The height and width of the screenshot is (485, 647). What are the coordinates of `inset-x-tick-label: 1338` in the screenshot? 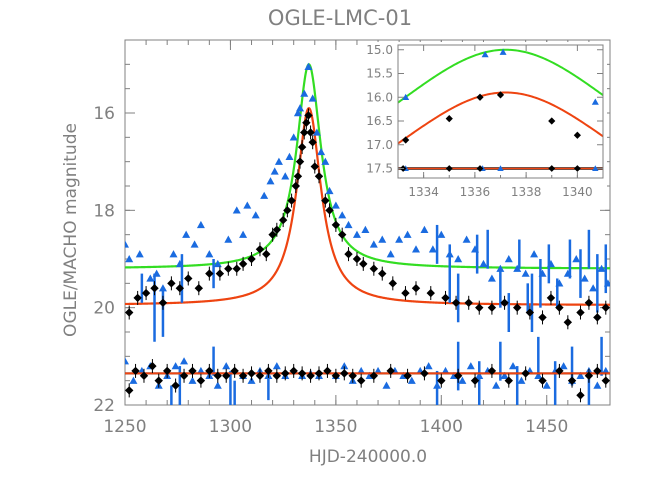 It's located at (526, 192).